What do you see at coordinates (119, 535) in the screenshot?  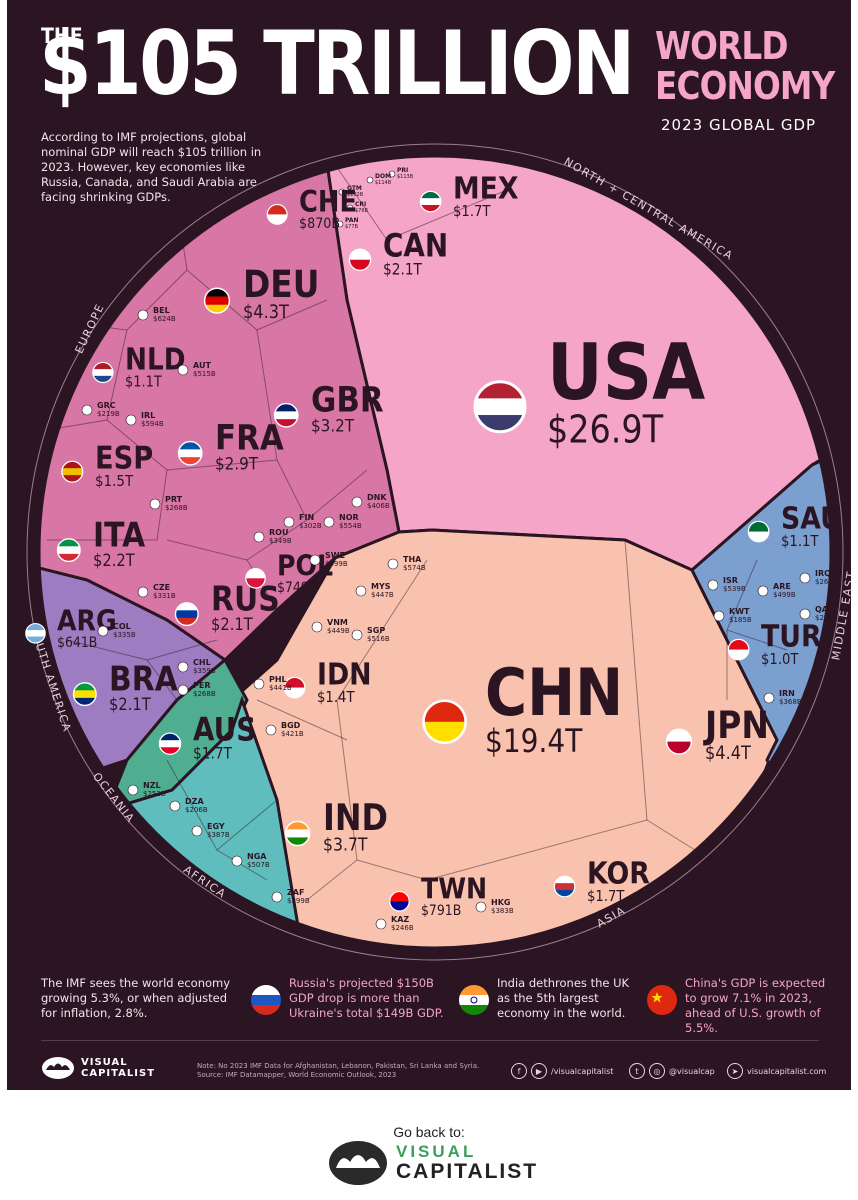 I see `country-code-ita: ITA` at bounding box center [119, 535].